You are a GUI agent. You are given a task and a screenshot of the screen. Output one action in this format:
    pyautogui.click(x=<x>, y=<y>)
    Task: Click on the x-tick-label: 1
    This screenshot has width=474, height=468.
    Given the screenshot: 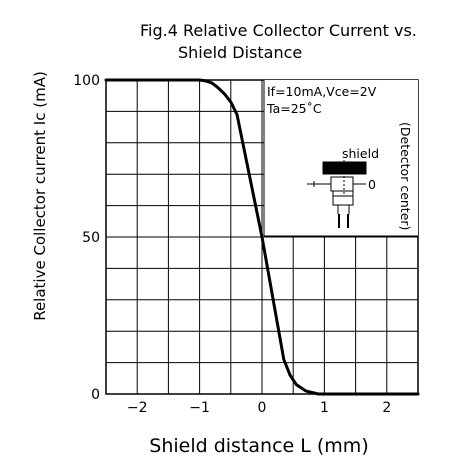 What is the action you would take?
    pyautogui.click(x=324, y=408)
    